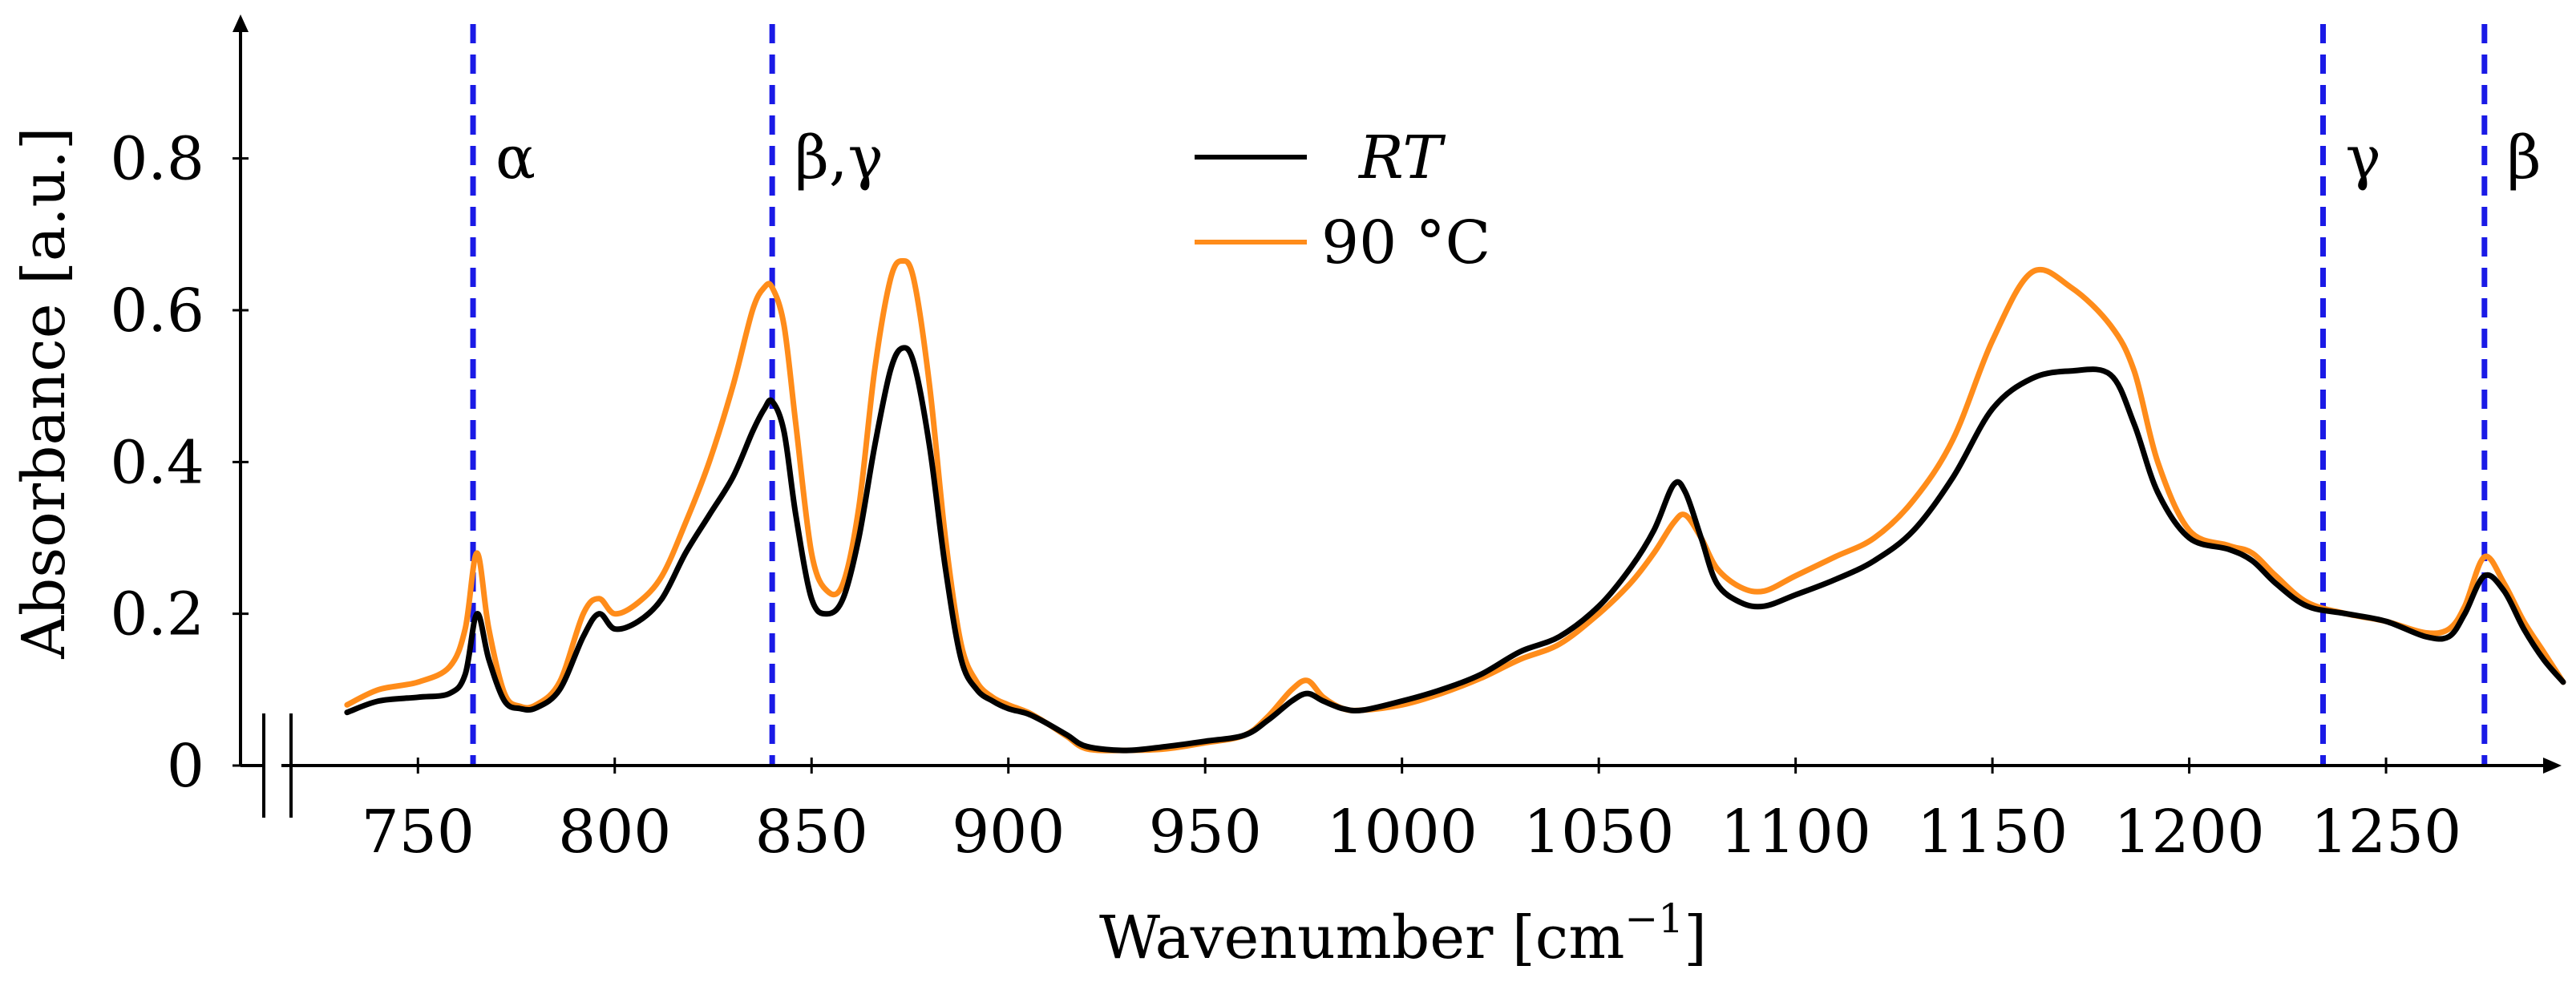 The width and height of the screenshot is (2576, 986). What do you see at coordinates (44, 393) in the screenshot?
I see `y-axis-title: Absorbance [a.u.]` at bounding box center [44, 393].